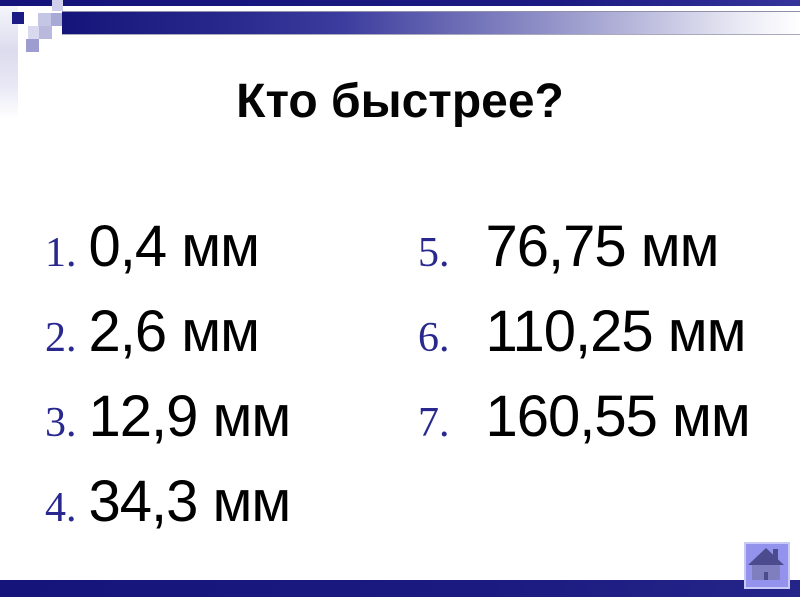 This screenshot has width=800, height=600. I want to click on list-item-value: 160,55 мм, so click(618, 416).